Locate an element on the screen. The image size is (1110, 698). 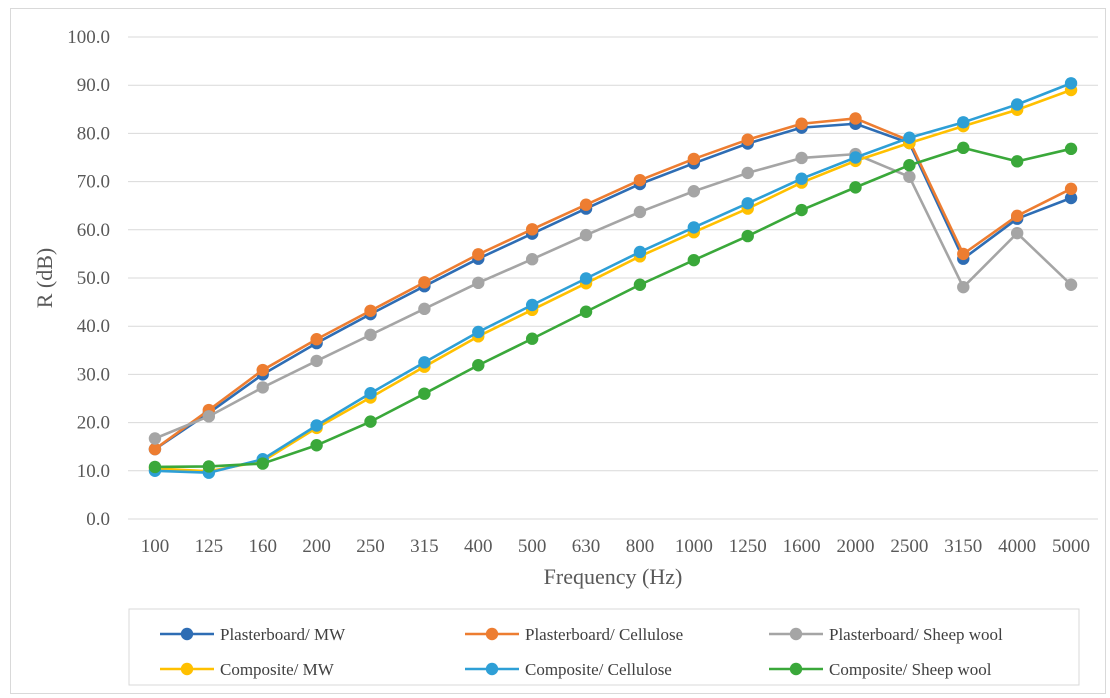
x-tick-label: 1250 is located at coordinates (748, 546).